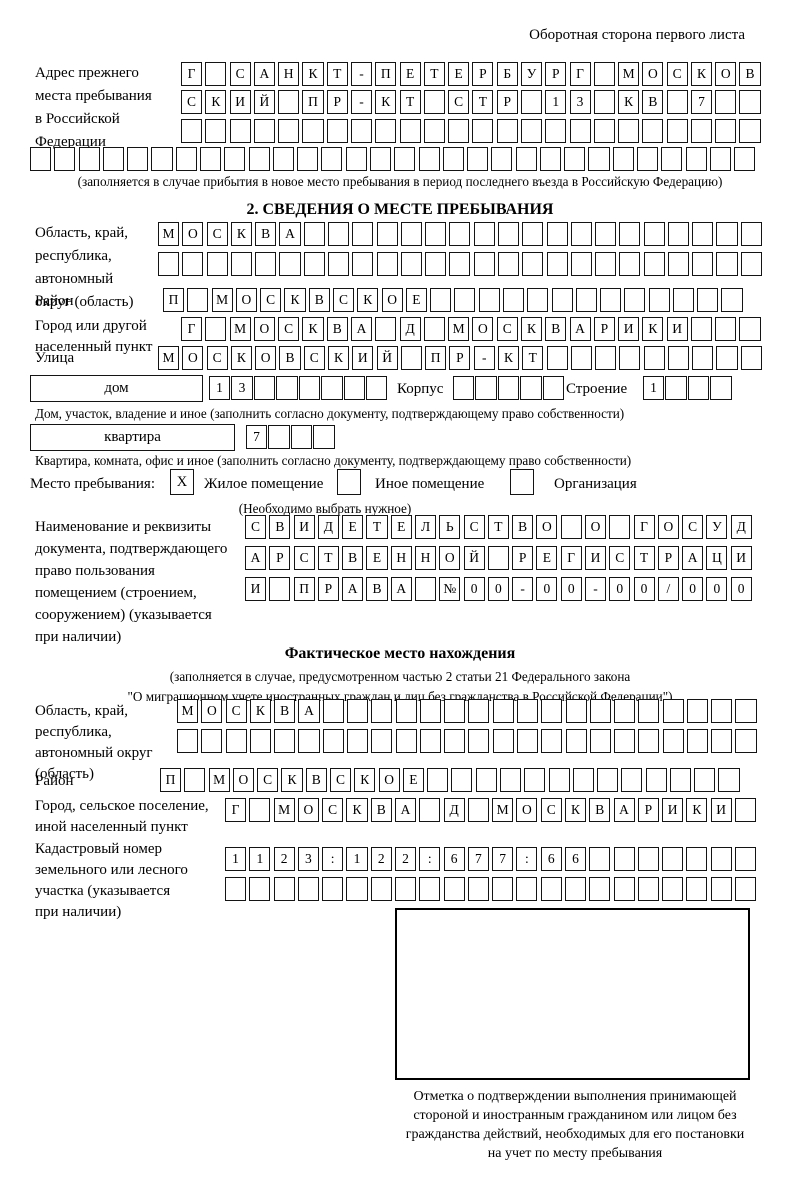 Image resolution: width=800 pixels, height=1180 pixels. What do you see at coordinates (498, 589) in the screenshot?
I see `doc-right-row-3-input: И П Р А В А № 0 0-0 0-0 0/0 0 0` at bounding box center [498, 589].